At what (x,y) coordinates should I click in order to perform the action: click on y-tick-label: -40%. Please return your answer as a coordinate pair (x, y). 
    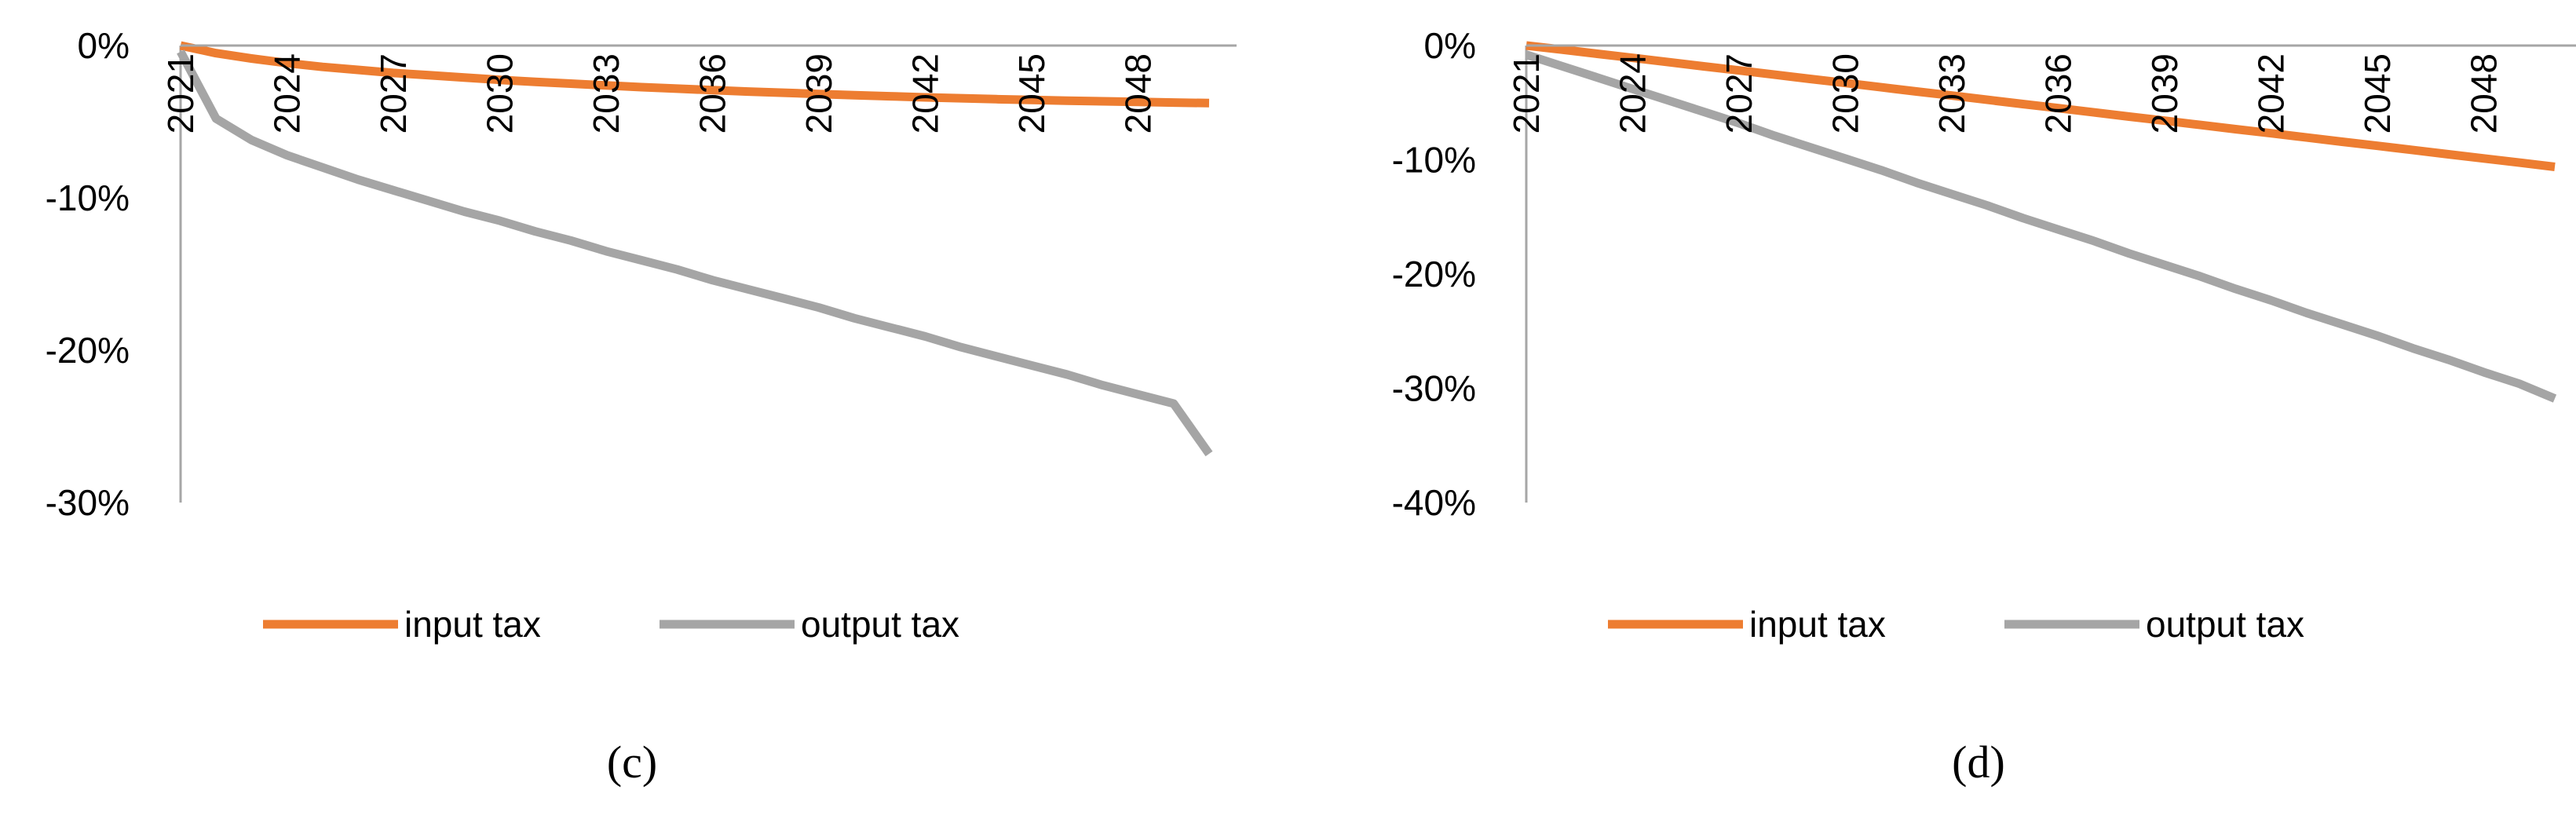
    Looking at the image, I should click on (1434, 502).